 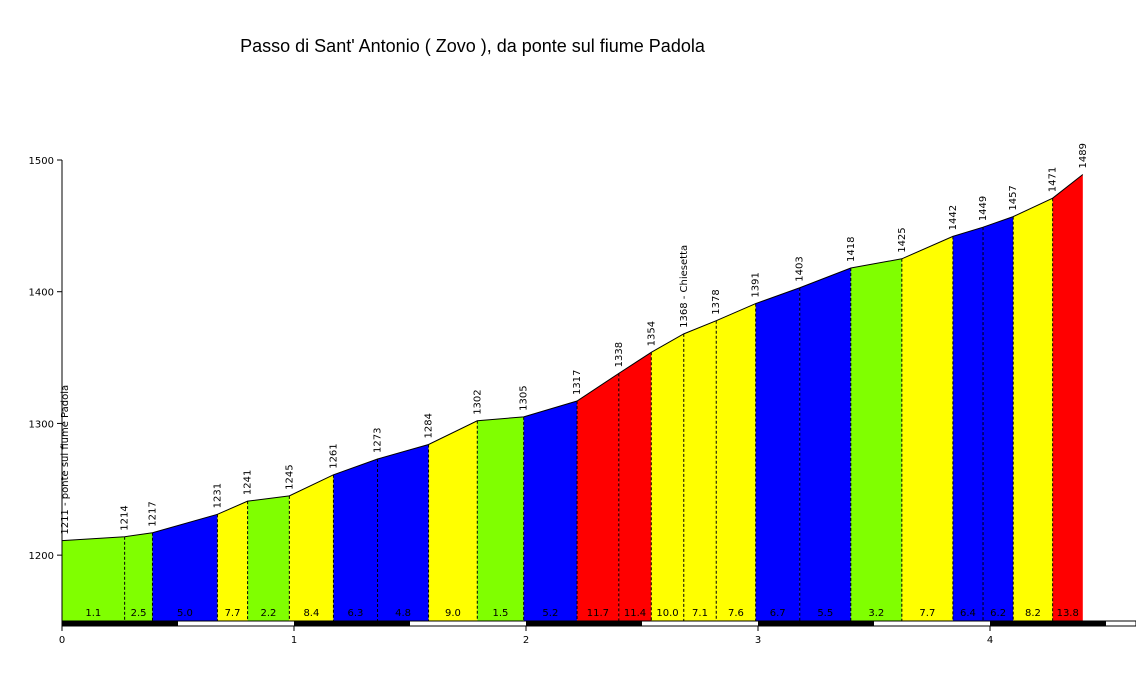 I want to click on elevation-label: 1391, so click(x=756, y=284).